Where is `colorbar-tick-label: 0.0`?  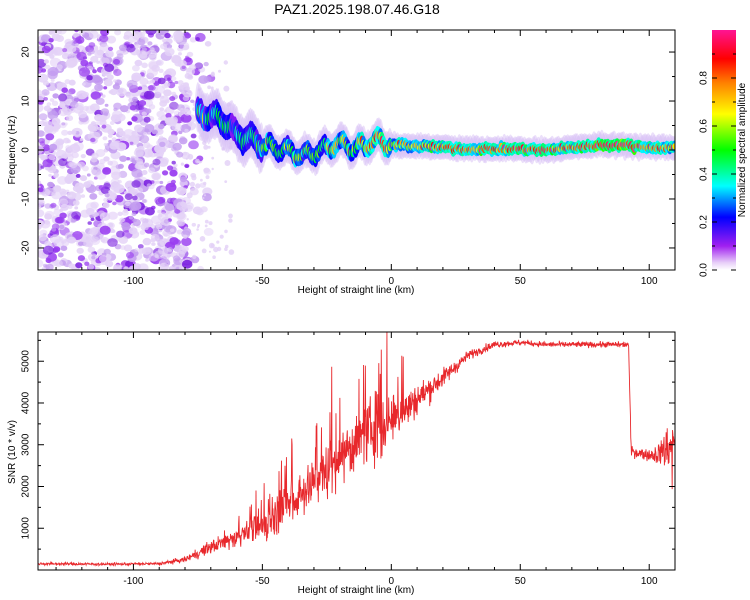 colorbar-tick-label: 0.0 is located at coordinates (704, 270).